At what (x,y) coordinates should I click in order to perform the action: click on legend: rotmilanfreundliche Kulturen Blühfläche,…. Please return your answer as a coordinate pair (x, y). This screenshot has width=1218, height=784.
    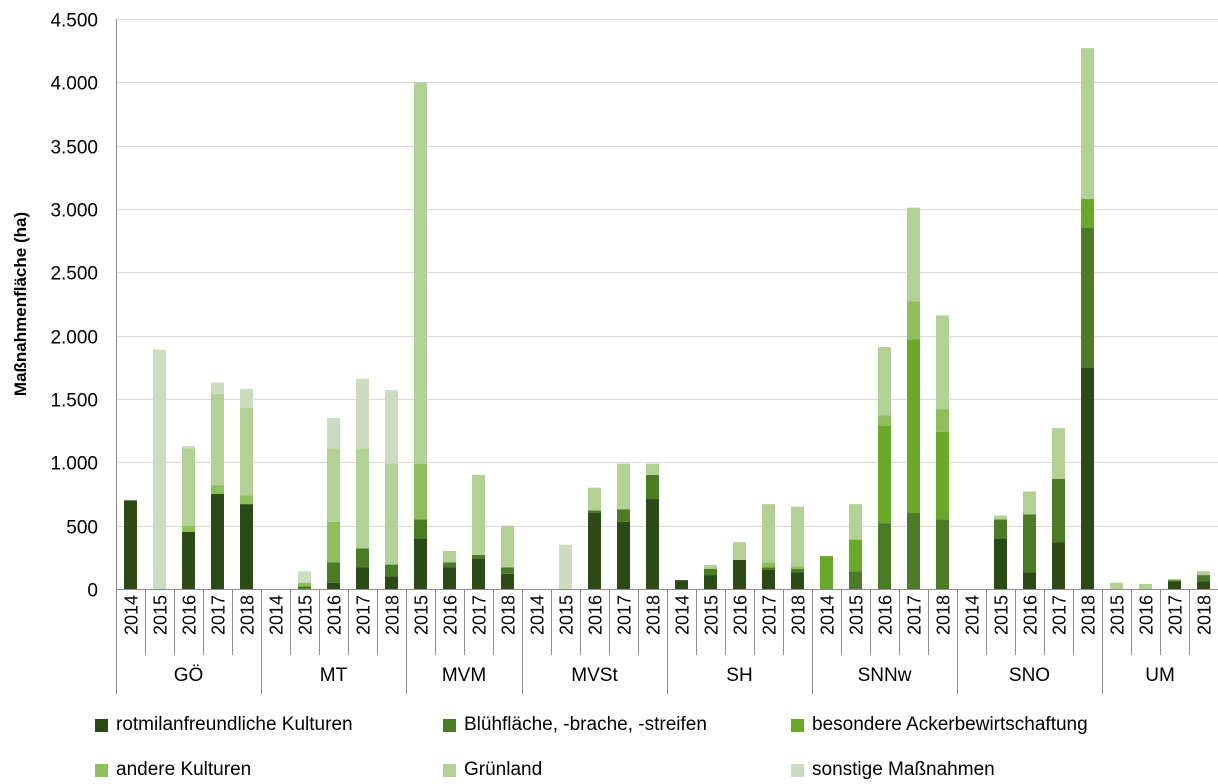
    Looking at the image, I should click on (609, 745).